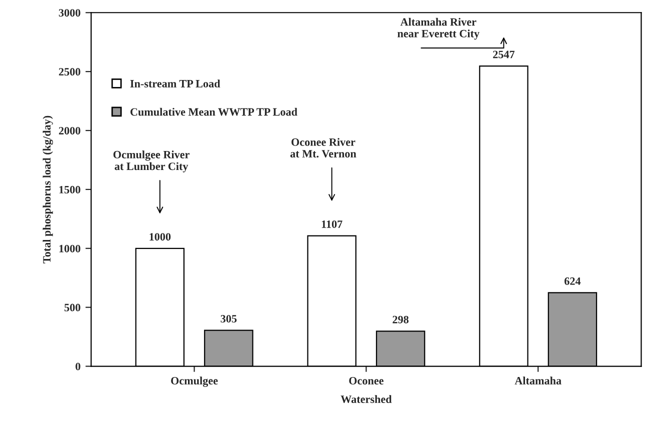  What do you see at coordinates (69, 248) in the screenshot?
I see `y-tick-label: 1000` at bounding box center [69, 248].